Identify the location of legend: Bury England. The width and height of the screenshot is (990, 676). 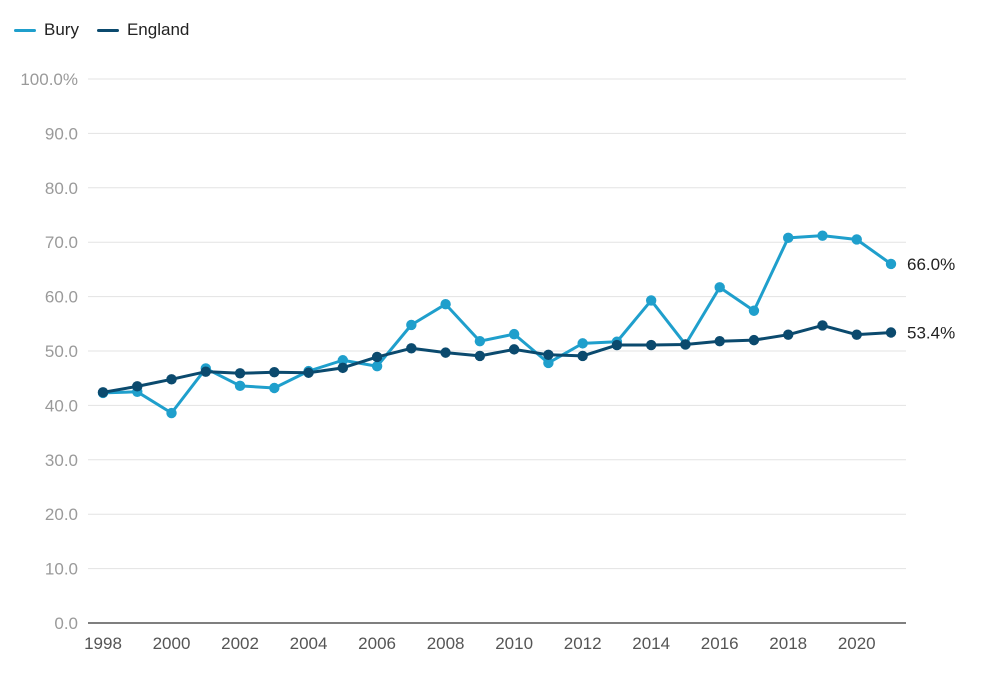
(101, 30).